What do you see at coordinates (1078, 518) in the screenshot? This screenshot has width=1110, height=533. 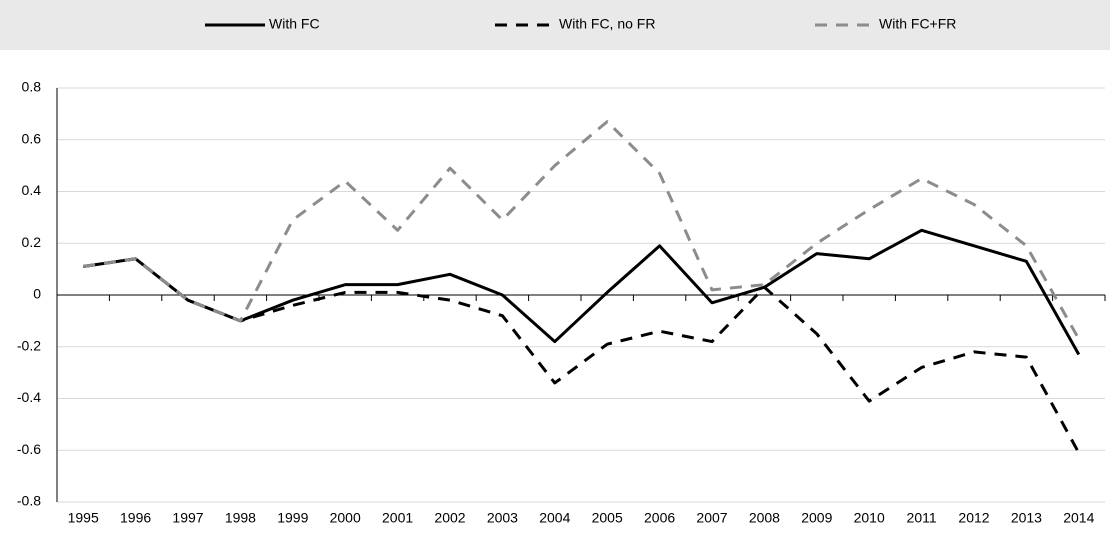 I see `x-tick-label: 2014` at bounding box center [1078, 518].